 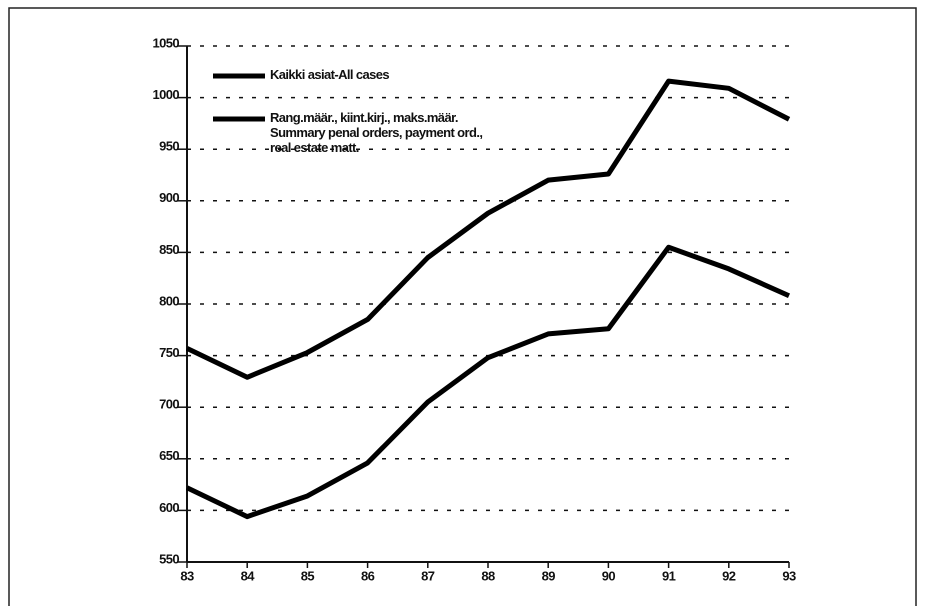 I want to click on y-tick-label: 900, so click(x=169, y=197).